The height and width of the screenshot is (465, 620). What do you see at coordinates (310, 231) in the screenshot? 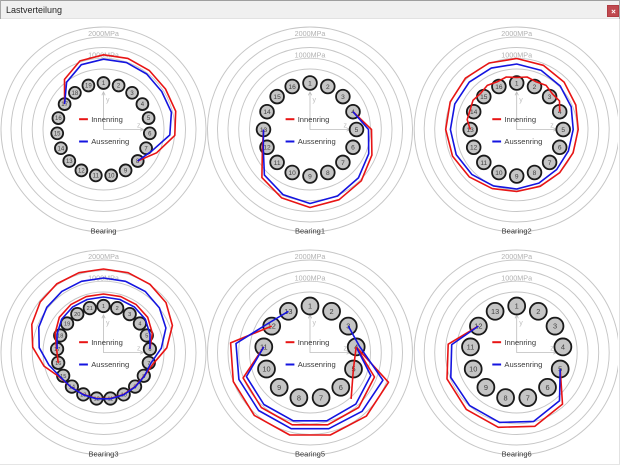
I see `svg-text: Bearing1` at bounding box center [310, 231].